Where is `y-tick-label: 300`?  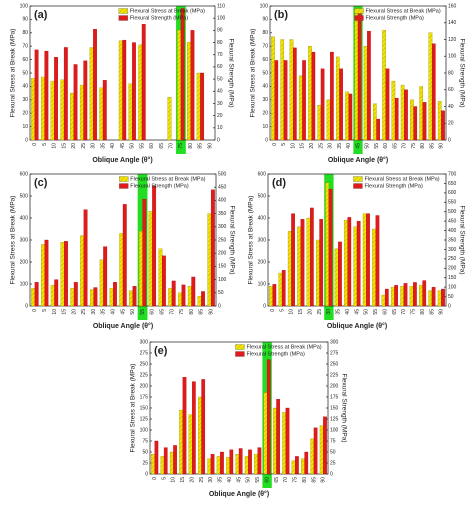 y-tick-label: 300 is located at coordinates (144, 342).